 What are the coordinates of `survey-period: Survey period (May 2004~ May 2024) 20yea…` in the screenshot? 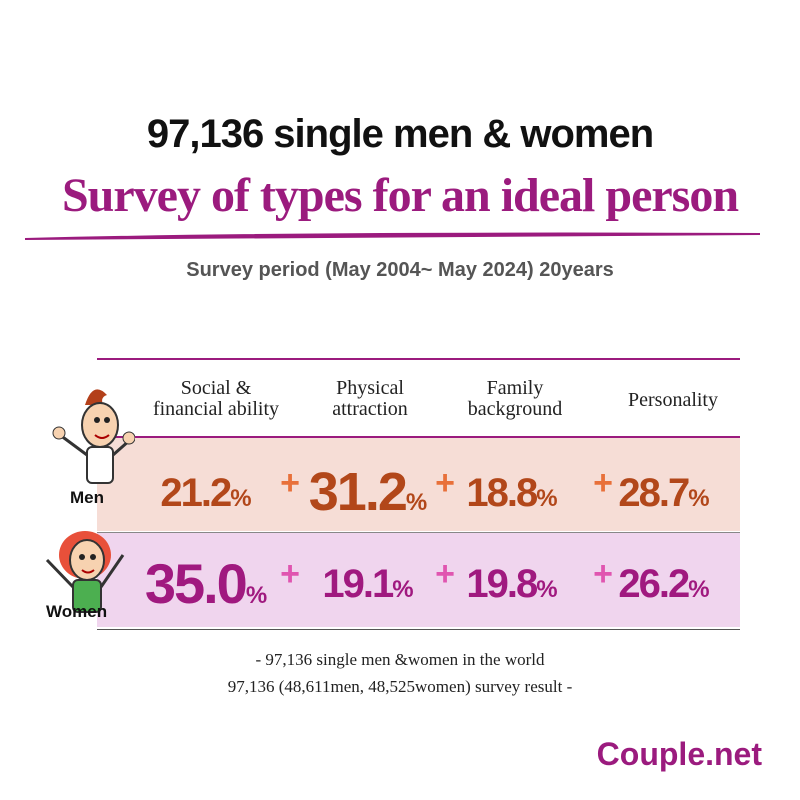 It's located at (400, 270).